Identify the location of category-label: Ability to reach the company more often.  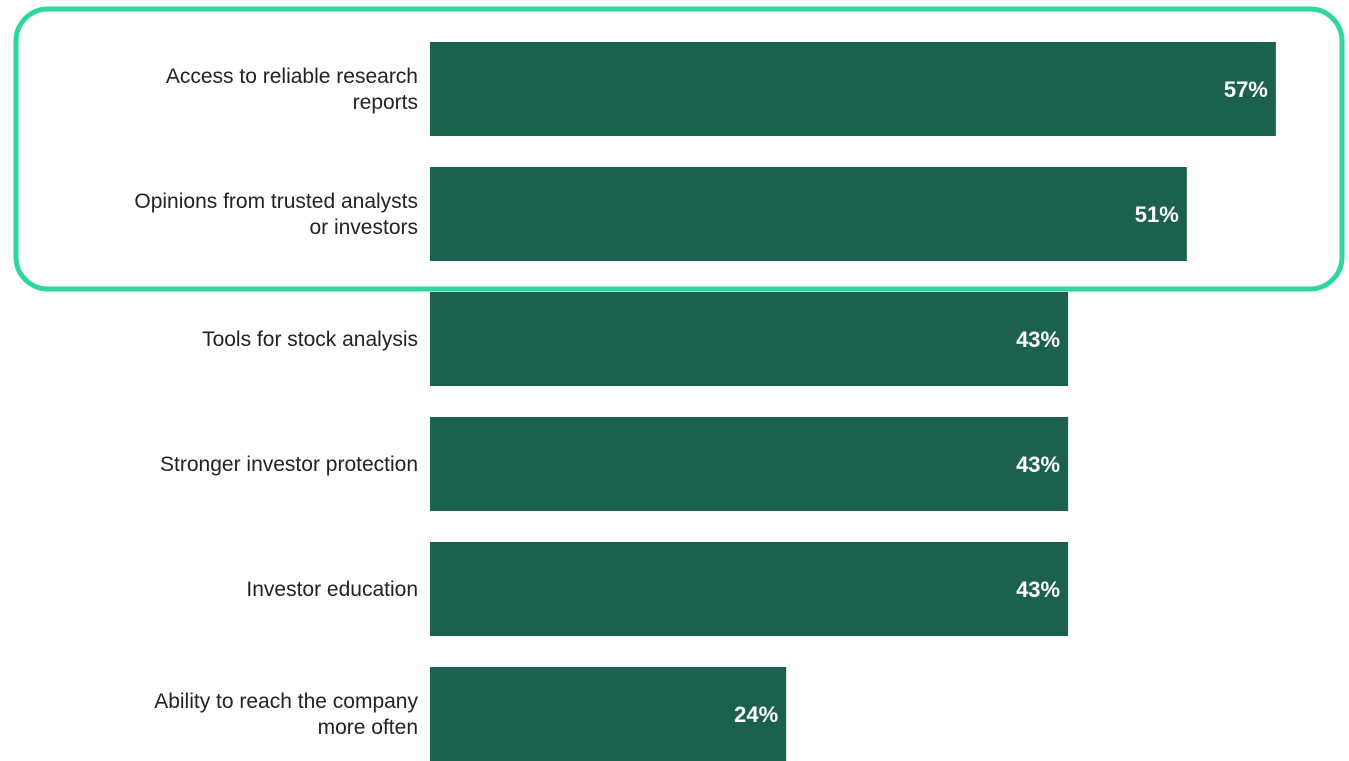
(286, 714).